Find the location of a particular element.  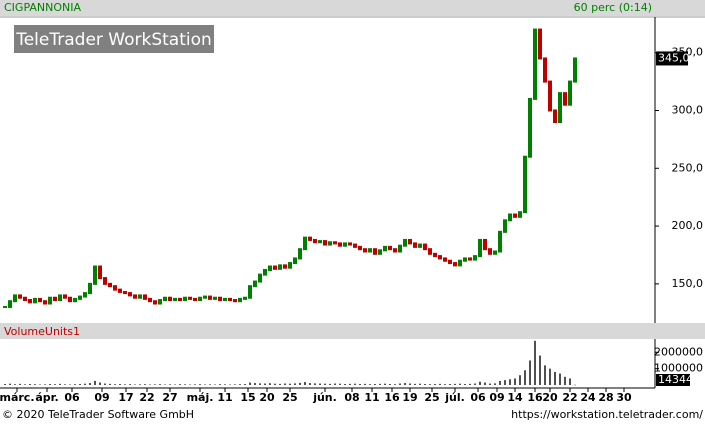

x-tick-label: 06 is located at coordinates (72, 397).